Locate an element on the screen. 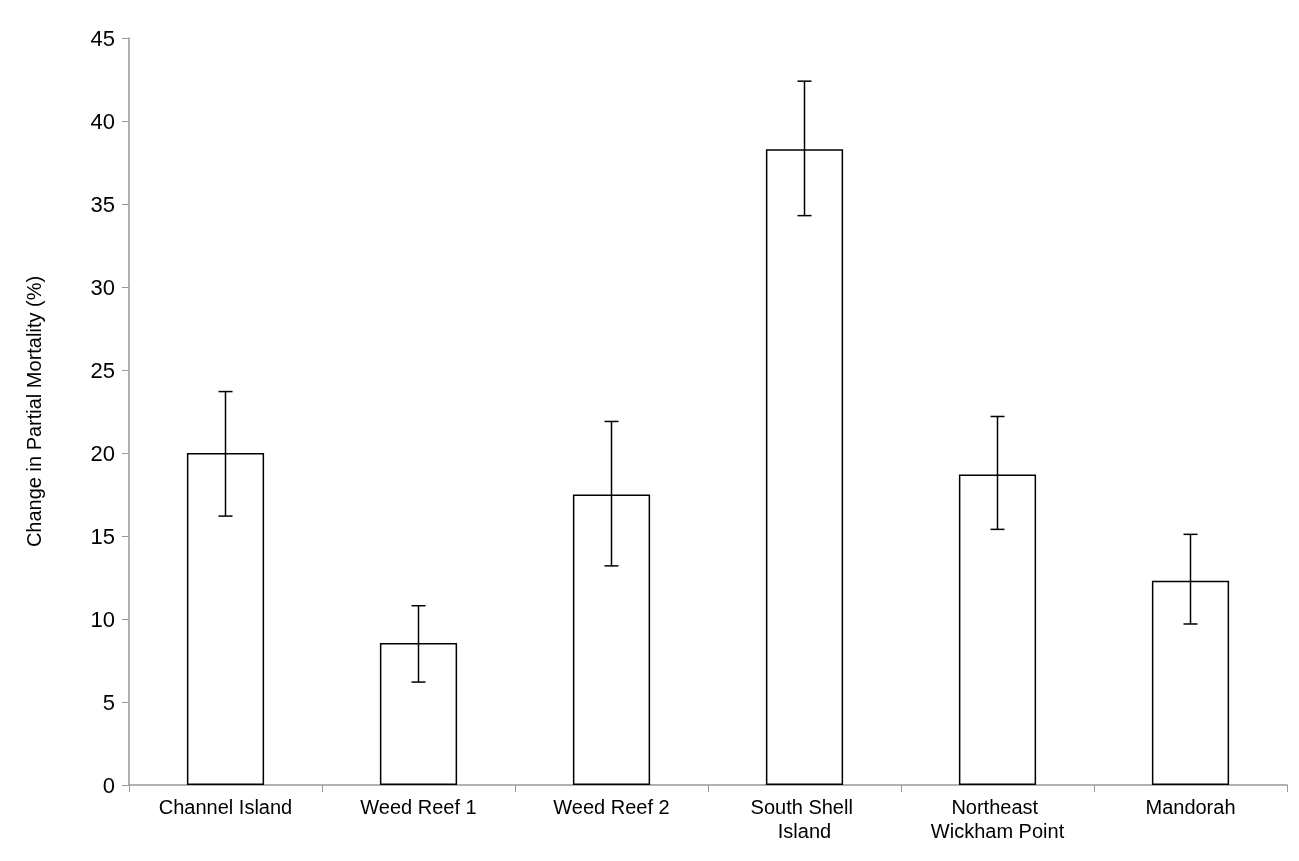 The height and width of the screenshot is (861, 1299). x-tick-label: Weed Reef 1 is located at coordinates (418, 807).